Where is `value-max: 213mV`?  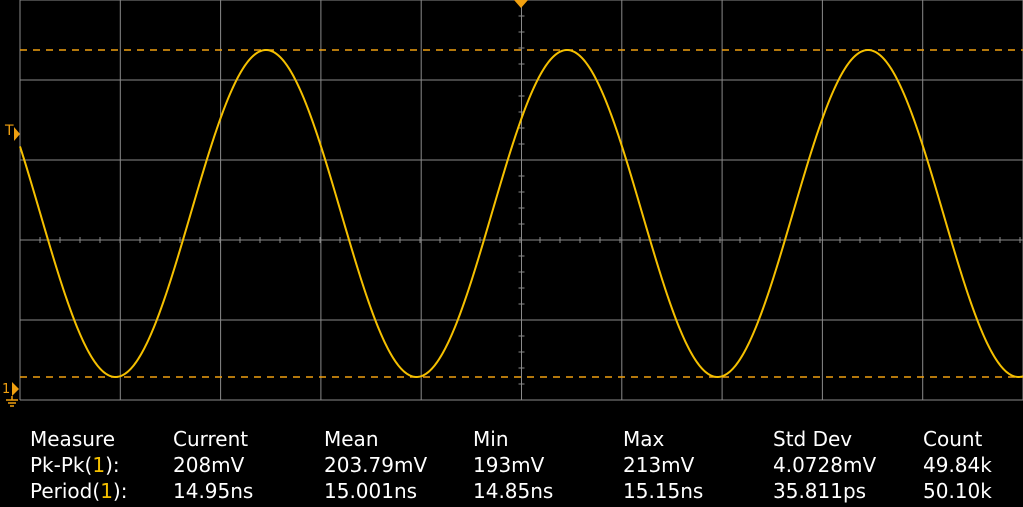 value-max: 213mV is located at coordinates (659, 465).